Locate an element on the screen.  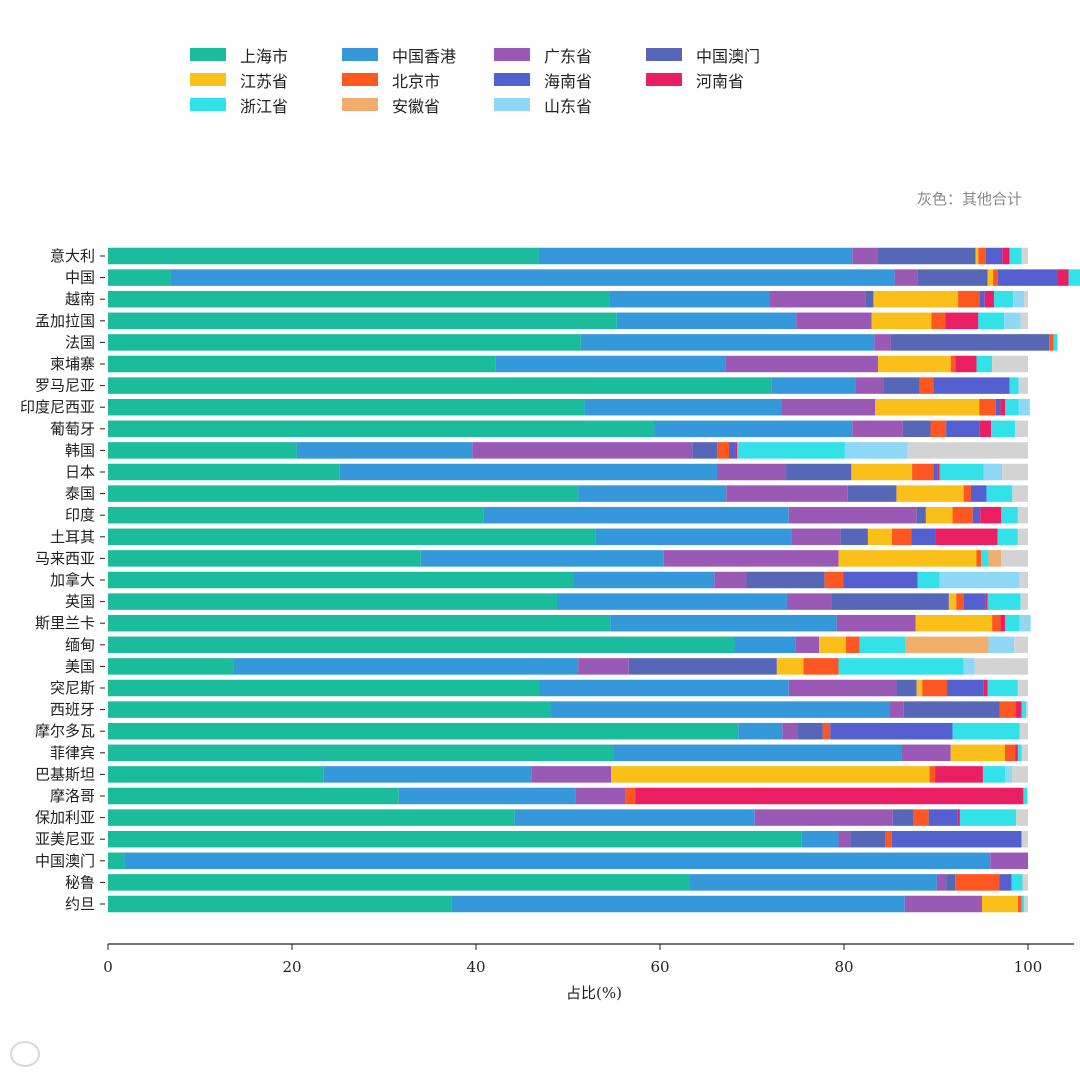
legend-label: 安徽省 is located at coordinates (416, 106).